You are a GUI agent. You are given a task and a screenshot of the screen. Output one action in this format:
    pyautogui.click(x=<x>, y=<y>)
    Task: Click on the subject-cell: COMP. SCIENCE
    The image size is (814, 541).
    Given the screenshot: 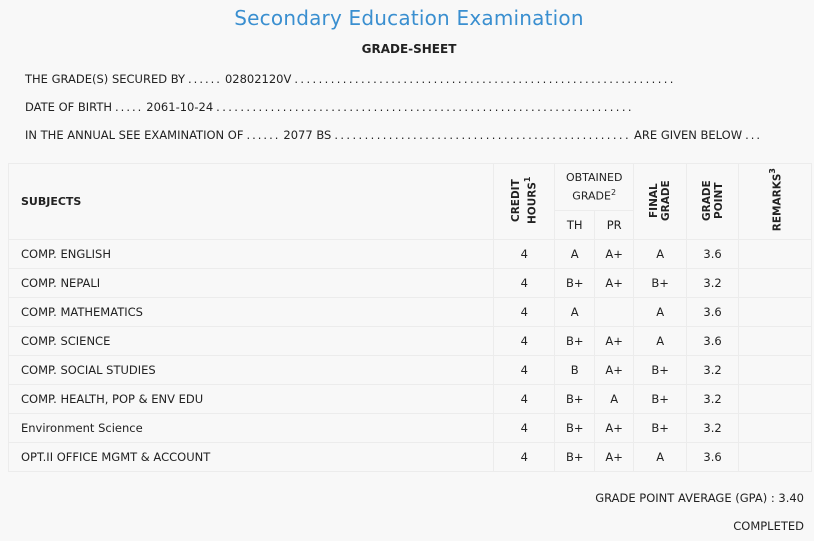 What is the action you would take?
    pyautogui.click(x=251, y=341)
    